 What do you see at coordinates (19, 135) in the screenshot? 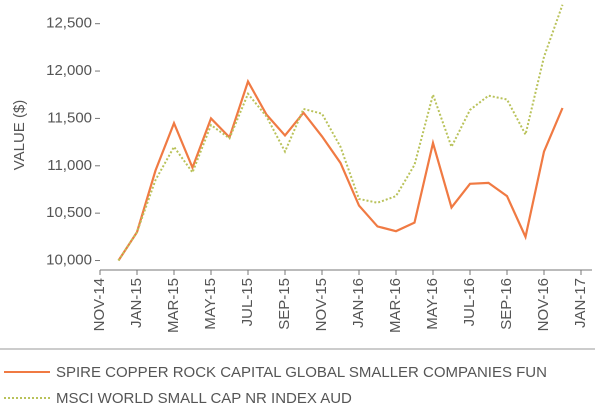
I see `y-axis-label: VALUE ($)` at bounding box center [19, 135].